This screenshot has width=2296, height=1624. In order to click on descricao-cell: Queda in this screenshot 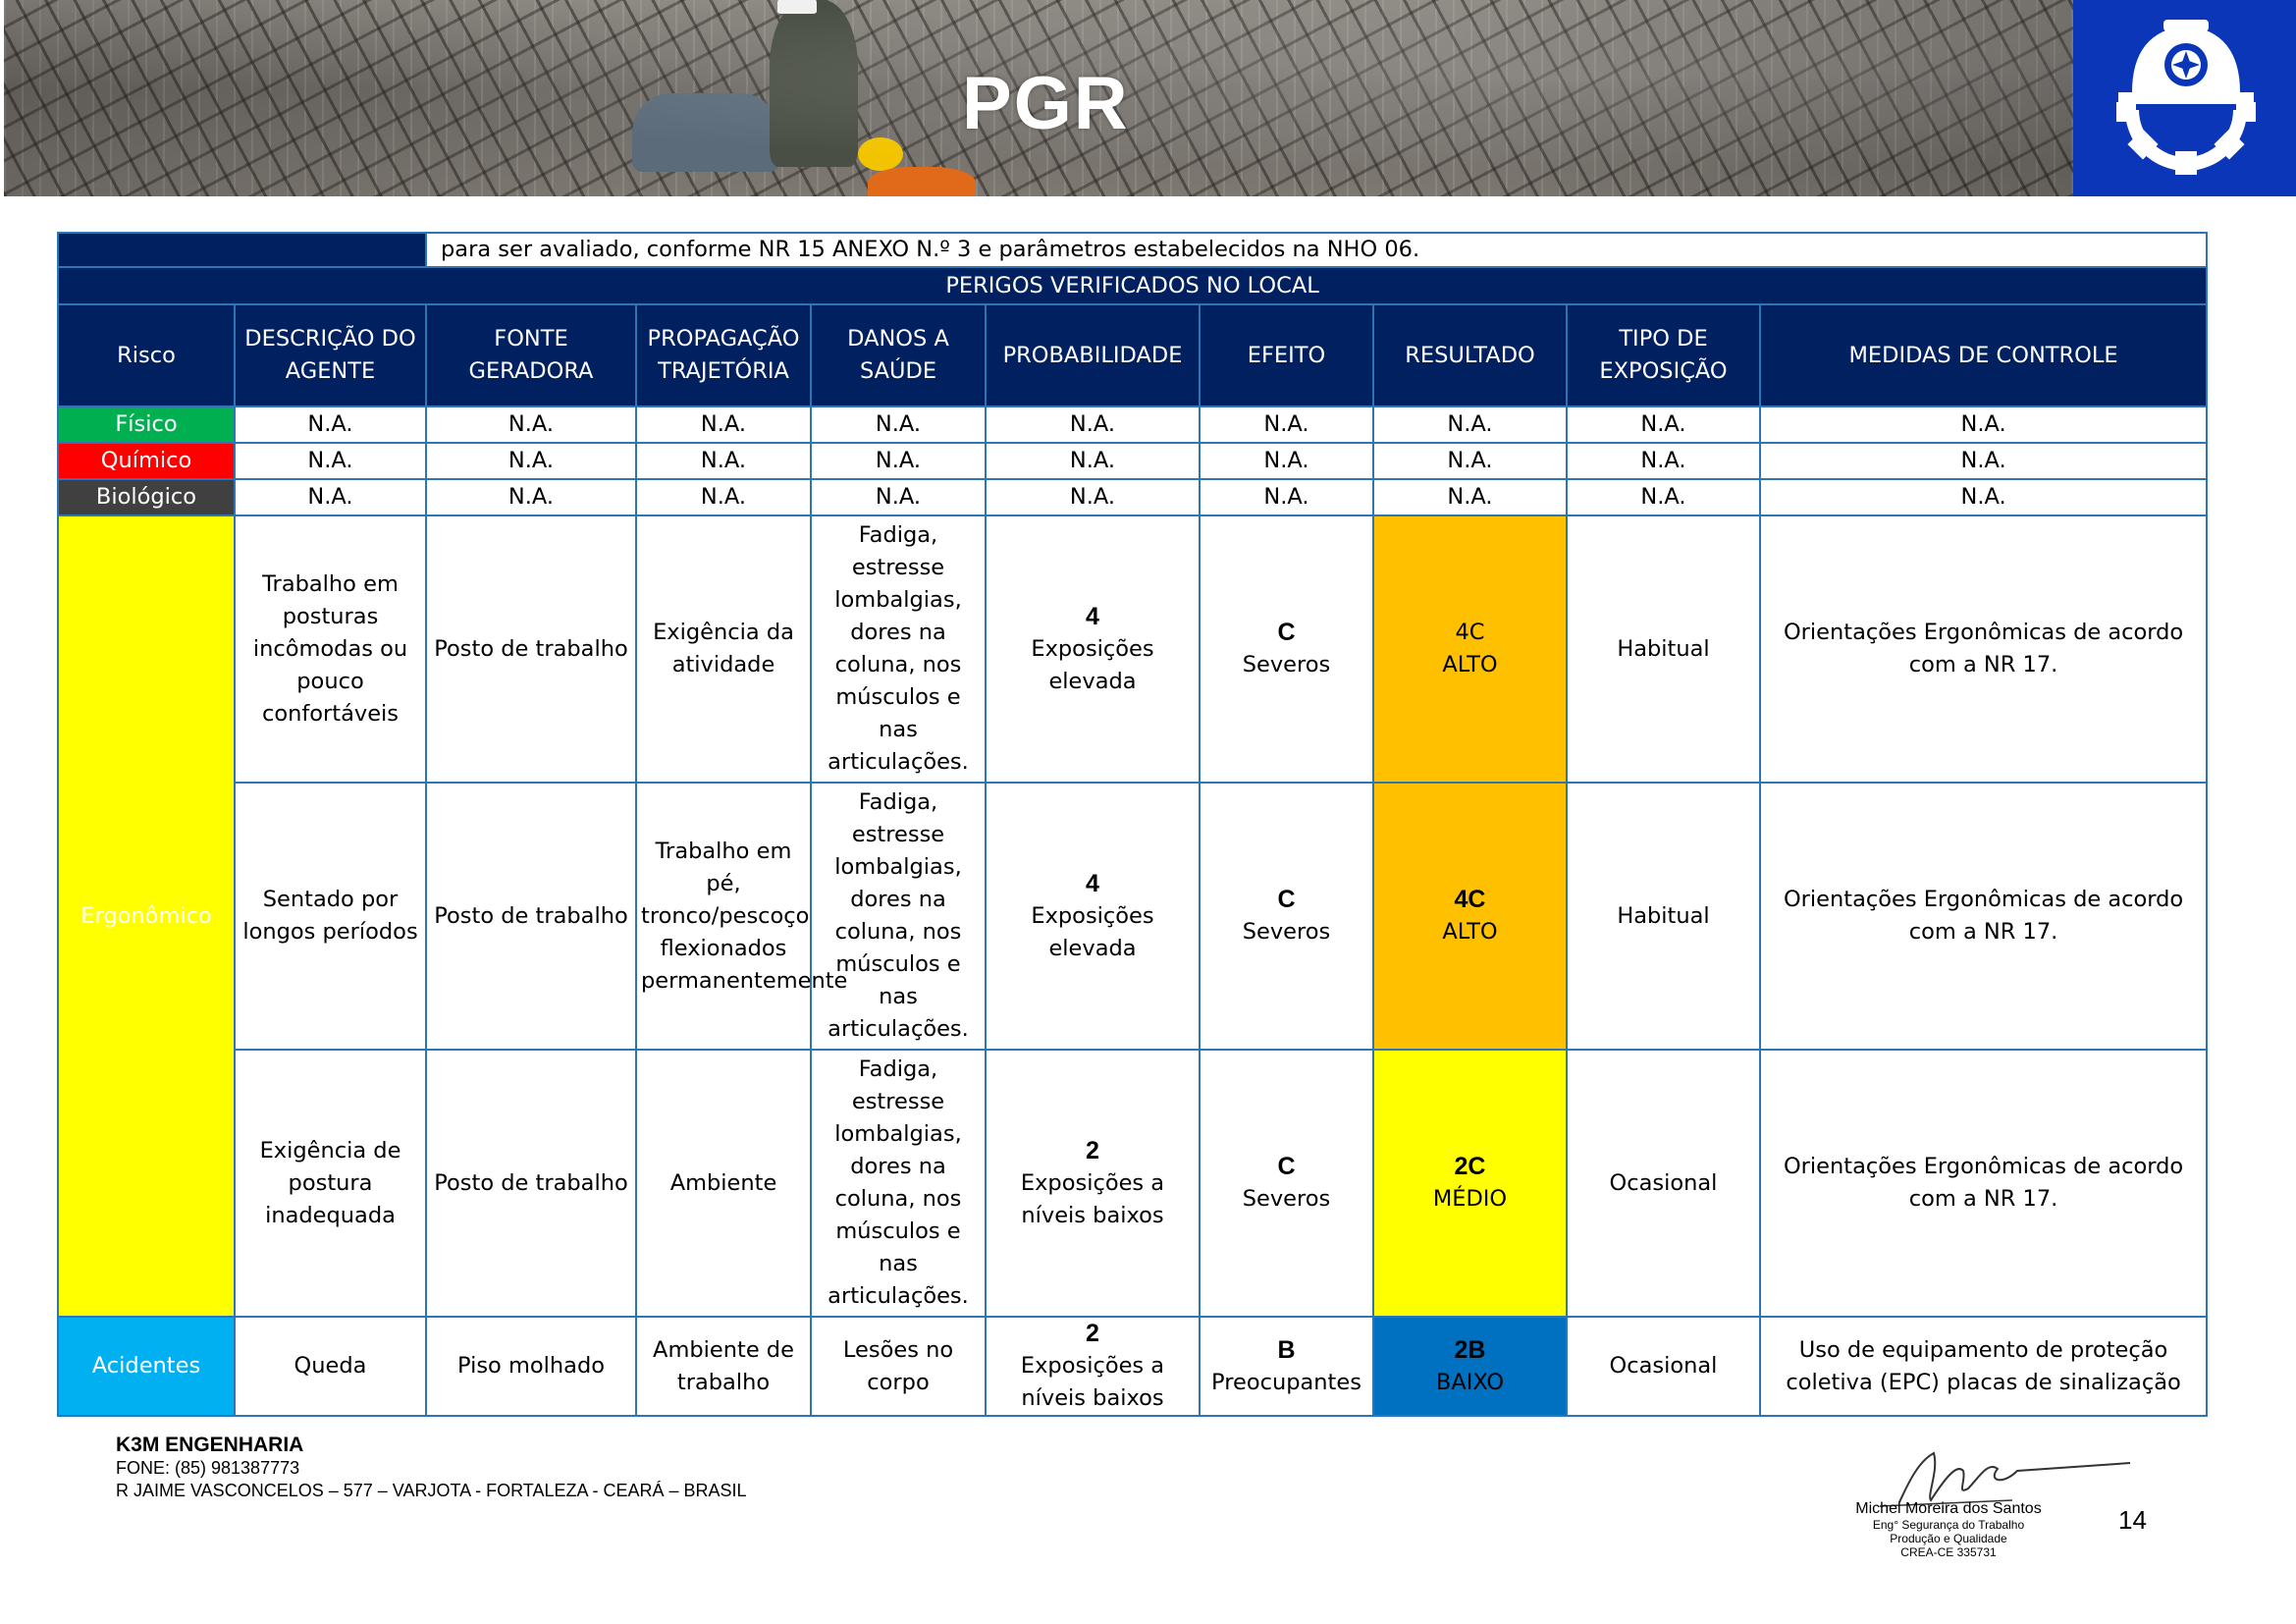, I will do `click(330, 1366)`.